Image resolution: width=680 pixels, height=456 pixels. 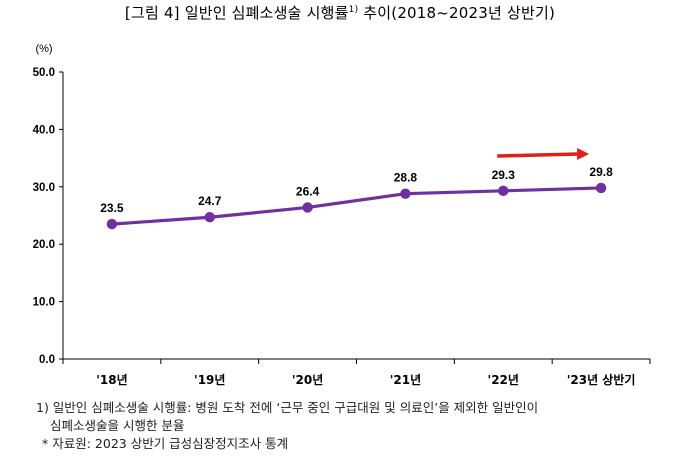 What do you see at coordinates (308, 191) in the screenshot?
I see `data-label: 26.4` at bounding box center [308, 191].